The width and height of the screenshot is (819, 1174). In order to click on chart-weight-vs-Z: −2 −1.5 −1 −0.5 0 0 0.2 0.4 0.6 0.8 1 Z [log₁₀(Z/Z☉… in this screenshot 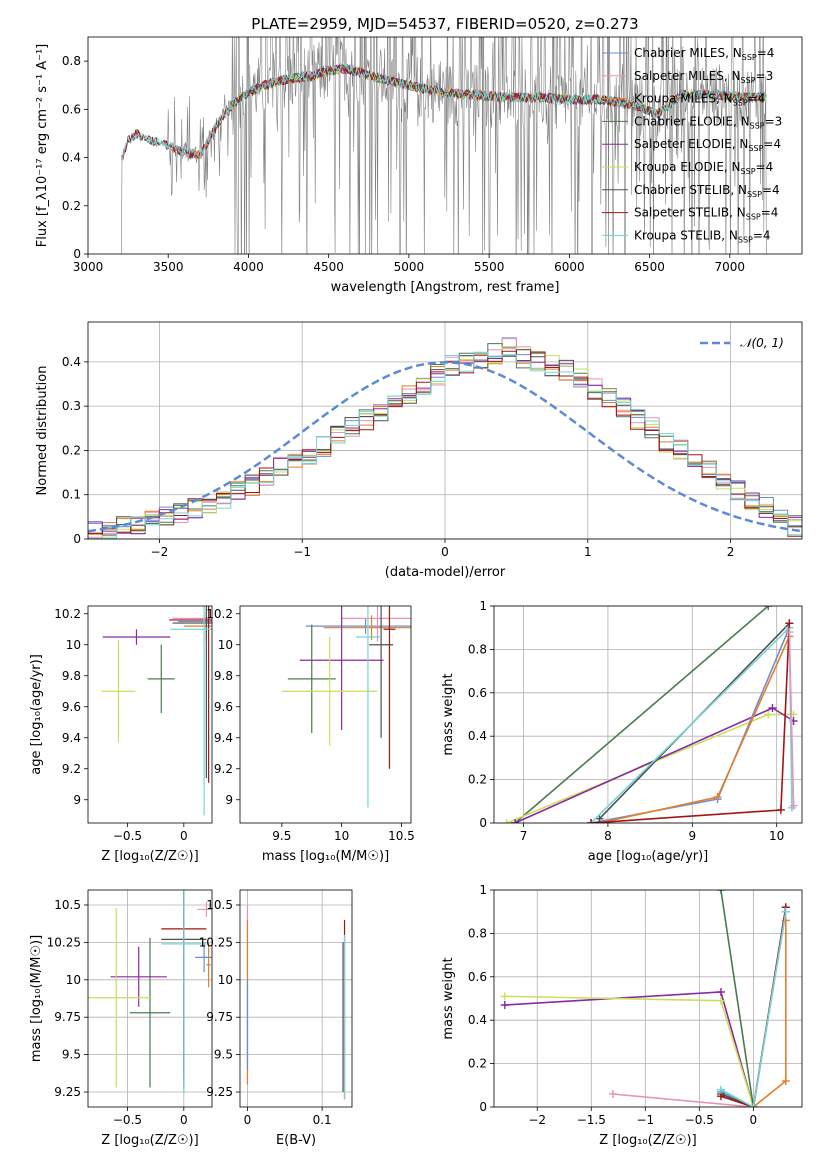, I will do `click(622, 1015)`.